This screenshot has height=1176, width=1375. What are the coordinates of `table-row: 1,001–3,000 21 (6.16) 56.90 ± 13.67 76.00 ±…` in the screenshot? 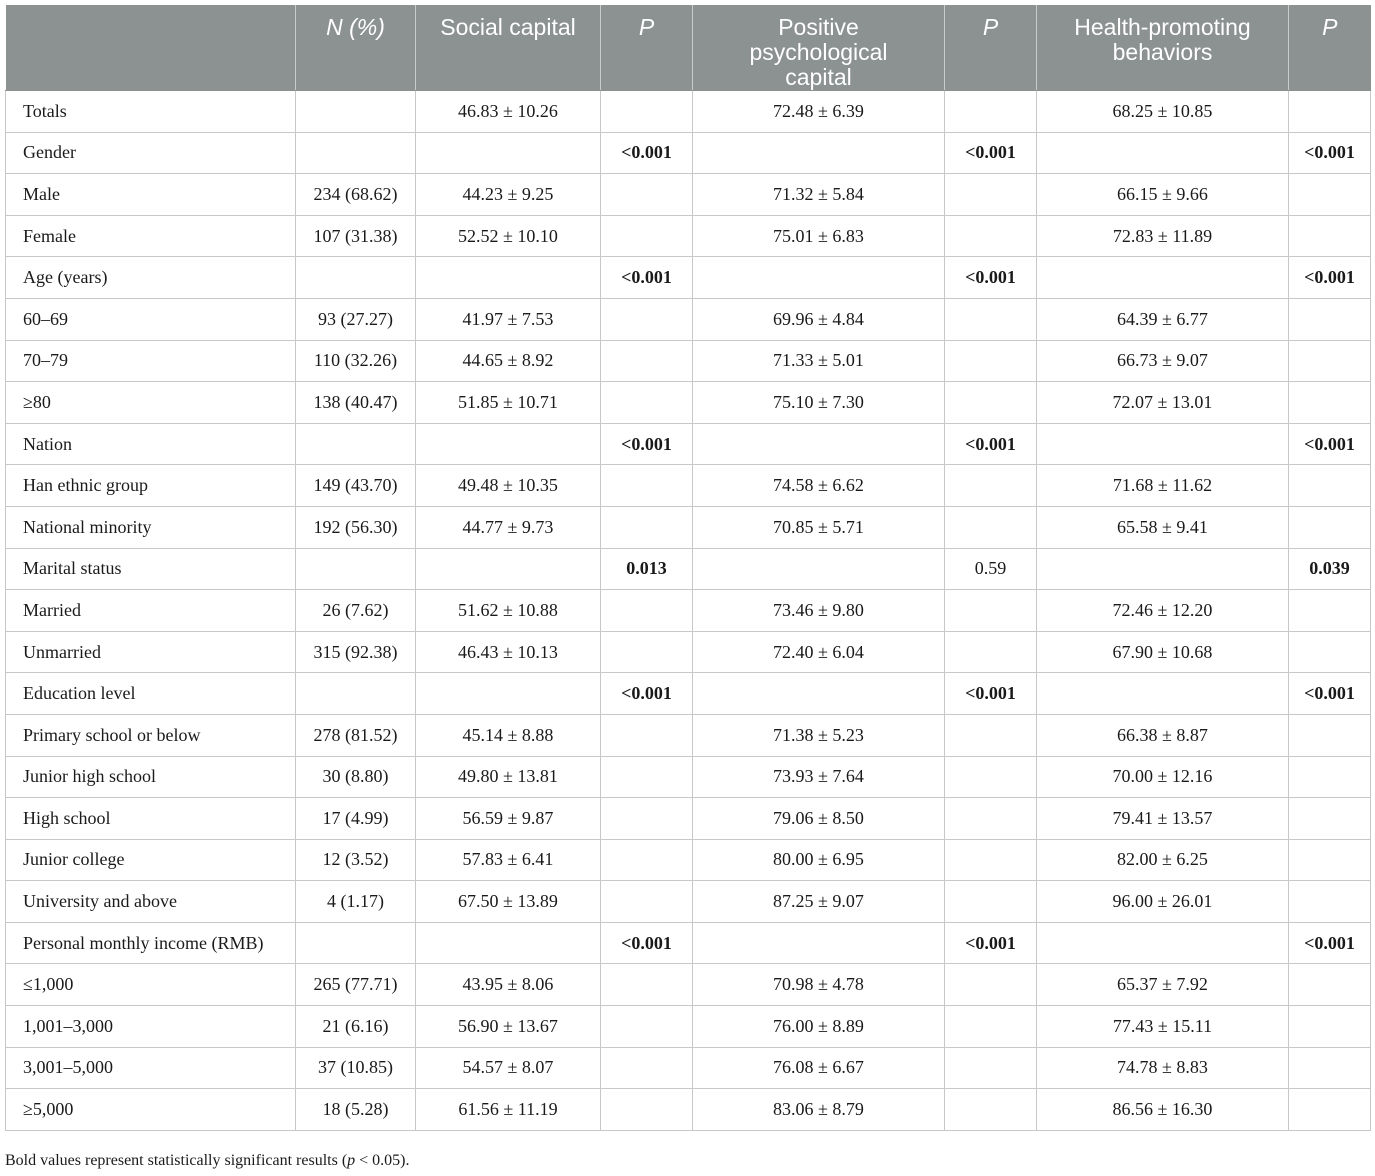 It's located at (688, 1026).